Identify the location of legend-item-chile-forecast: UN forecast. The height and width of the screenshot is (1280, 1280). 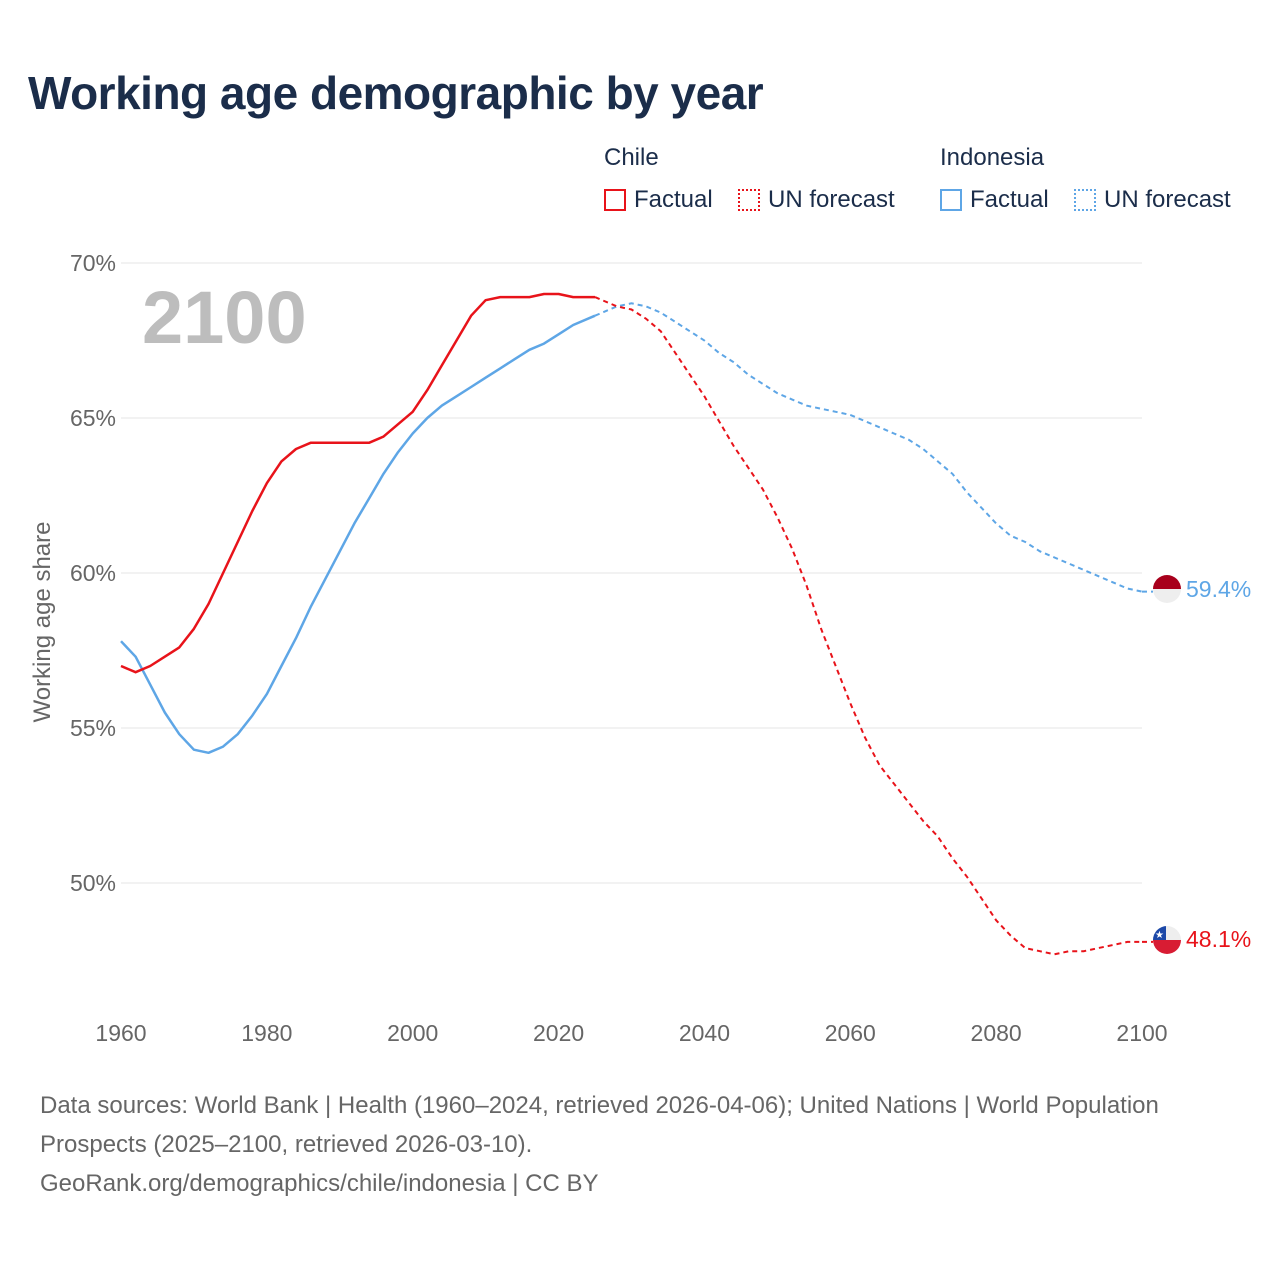
(816, 200).